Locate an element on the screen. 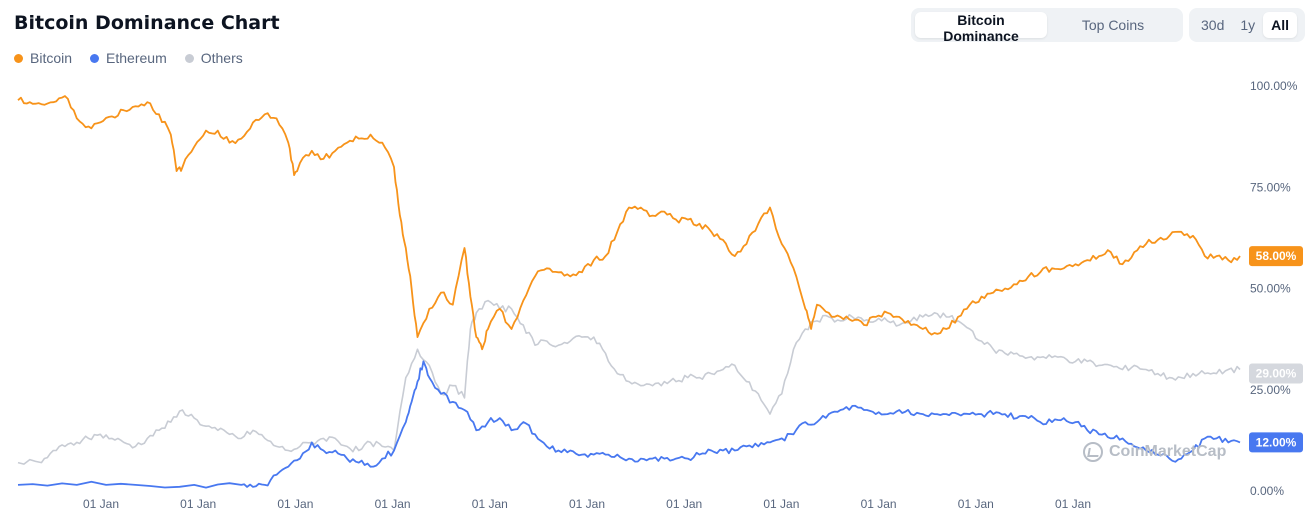  legend: Bitcoin Ethereum Others is located at coordinates (128, 58).